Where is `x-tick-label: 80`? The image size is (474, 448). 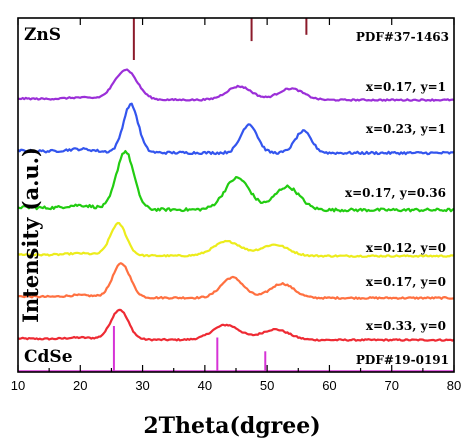 x-tick-label: 80 is located at coordinates (454, 385).